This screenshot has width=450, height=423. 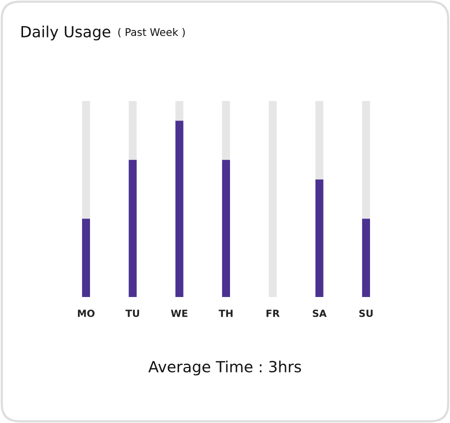 I want to click on x-tick-label: SA, so click(x=319, y=314).